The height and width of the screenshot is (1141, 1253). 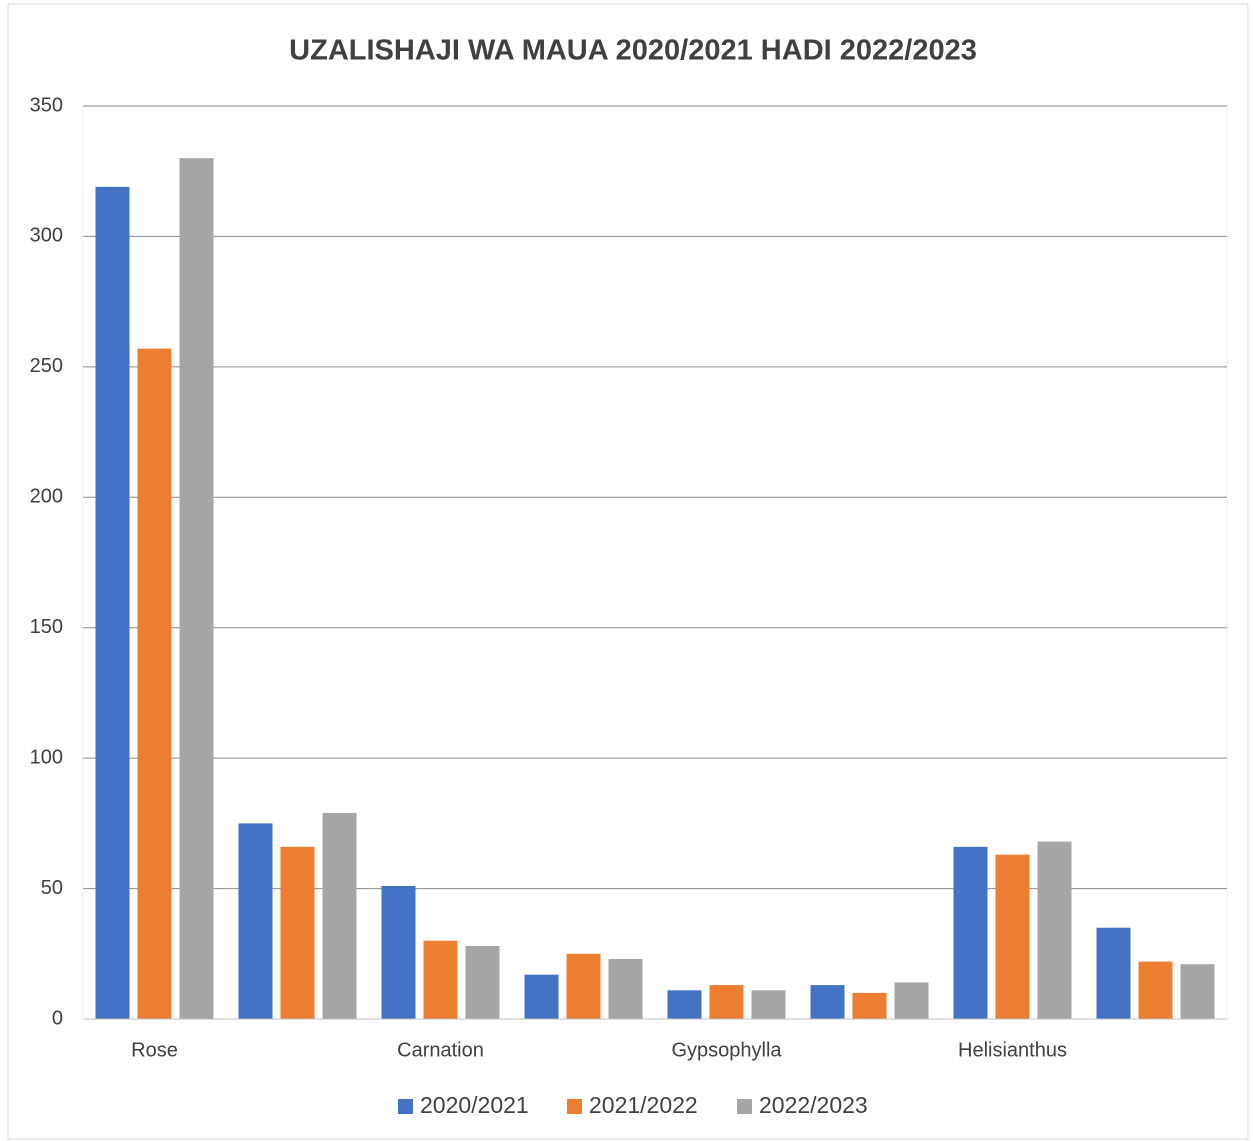 I want to click on y-tick-label: 300, so click(x=46, y=236).